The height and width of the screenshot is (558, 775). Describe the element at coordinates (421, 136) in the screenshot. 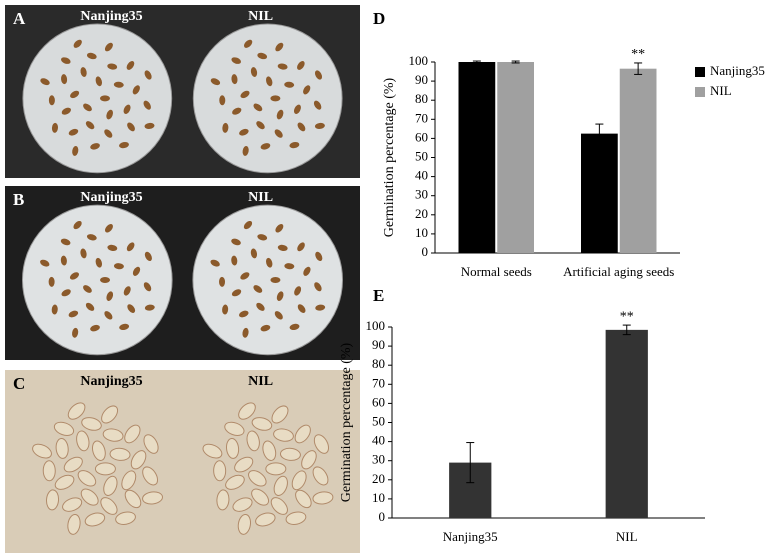

I see `y-tick-label: 60` at that location.